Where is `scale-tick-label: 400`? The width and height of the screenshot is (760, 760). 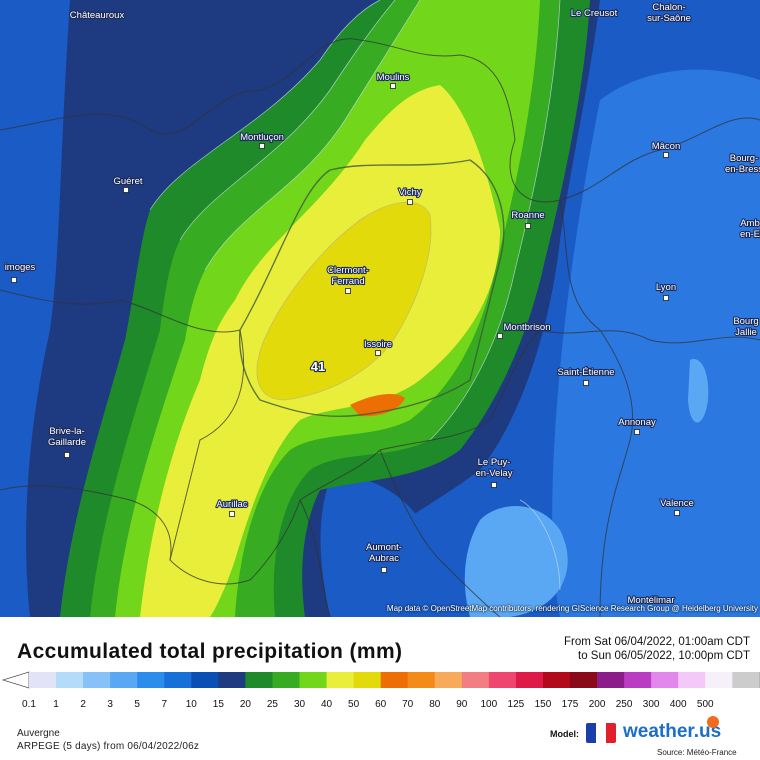 scale-tick-label: 400 is located at coordinates (678, 704).